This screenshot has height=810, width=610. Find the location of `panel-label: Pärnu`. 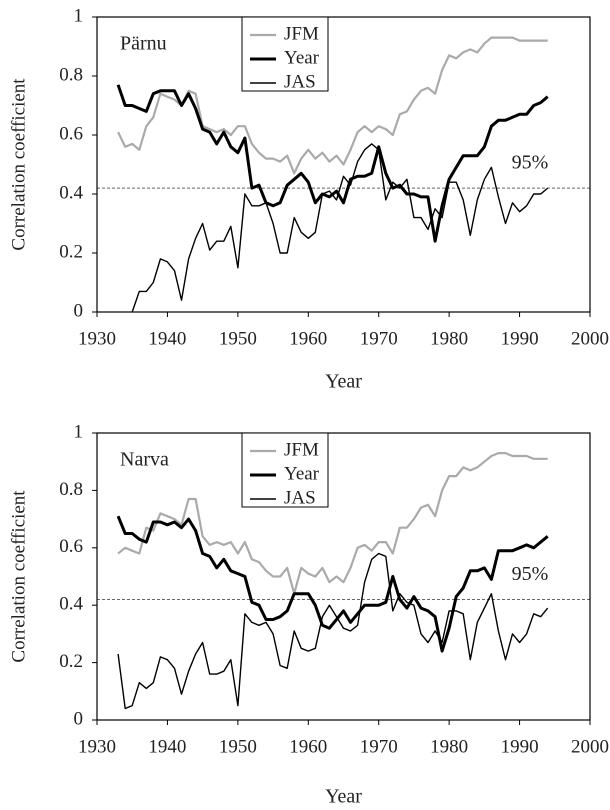

panel-label: Pärnu is located at coordinates (143, 44).